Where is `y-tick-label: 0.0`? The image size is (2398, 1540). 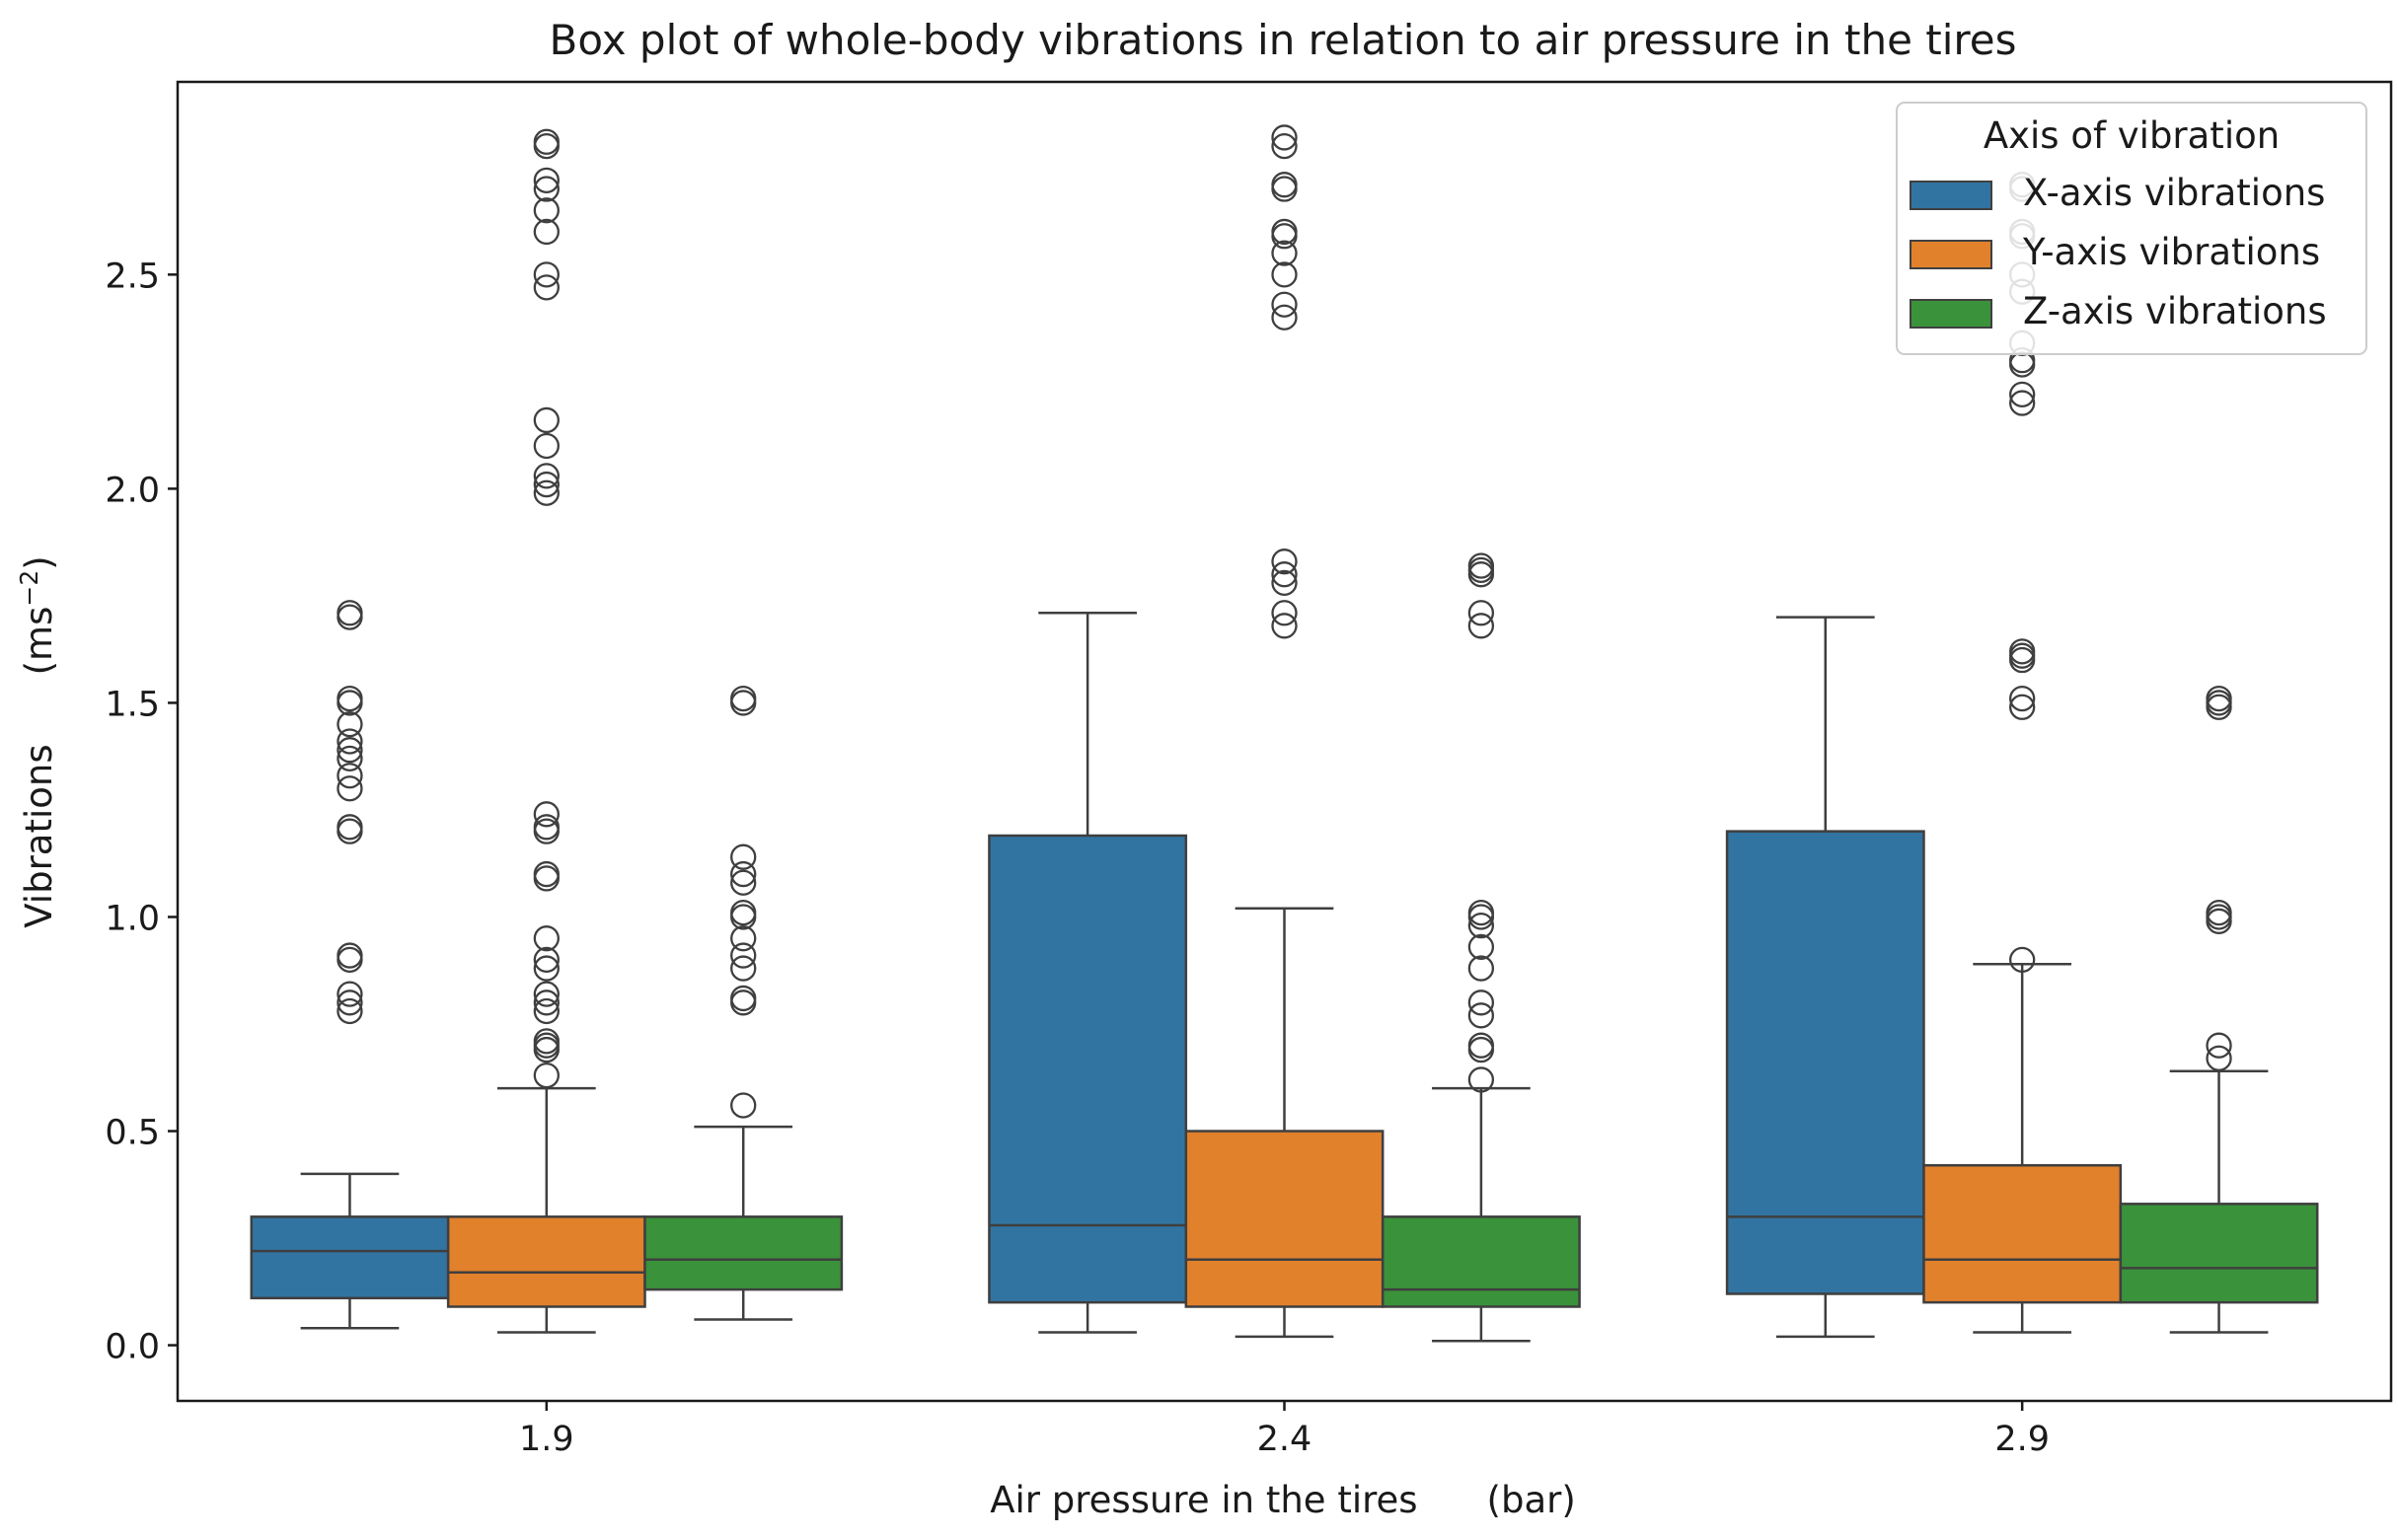 y-tick-label: 0.0 is located at coordinates (133, 1347).